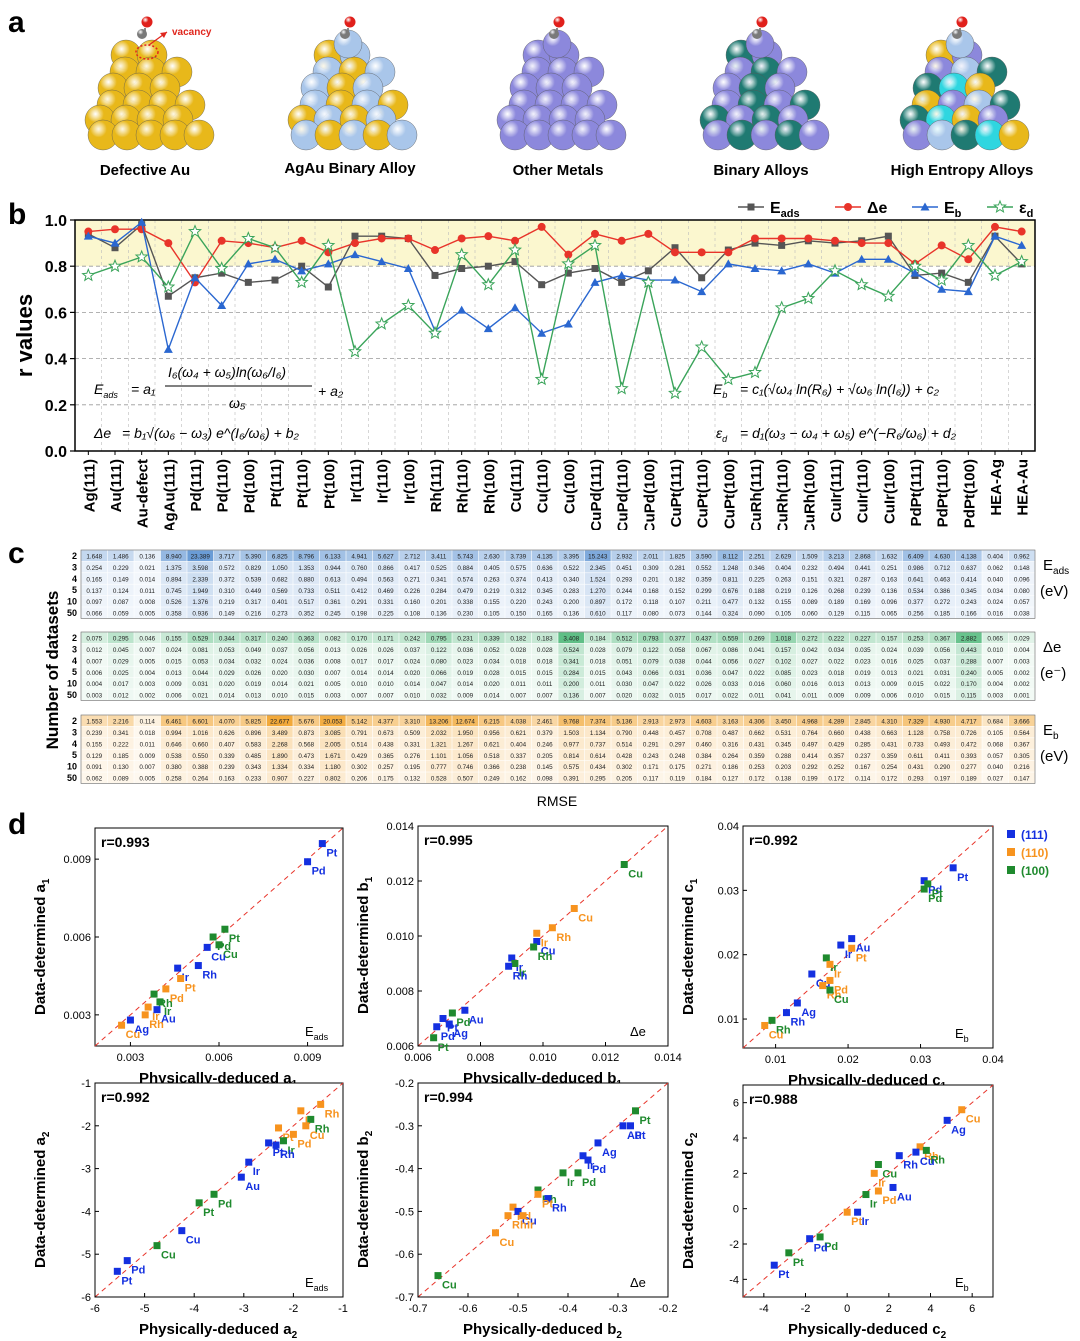  What do you see at coordinates (439, 722) in the screenshot?
I see `heatmap-value: 13.206` at bounding box center [439, 722].